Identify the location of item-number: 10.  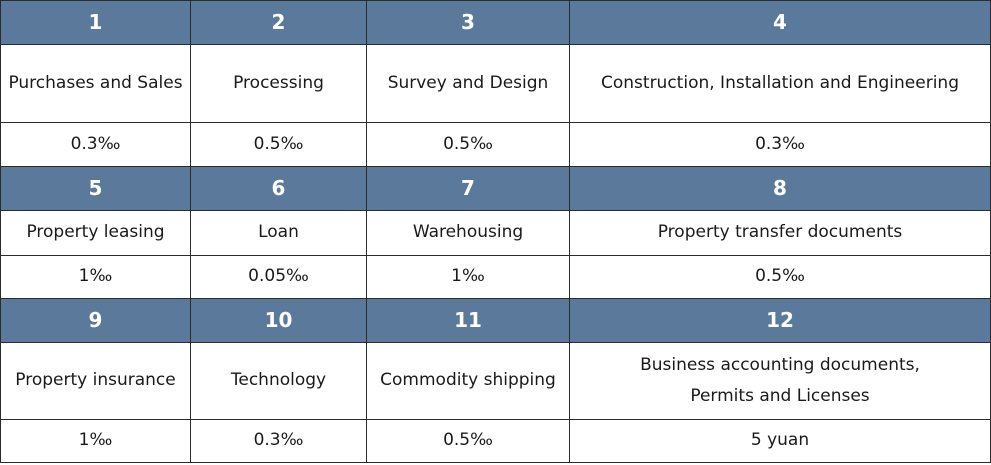
(278, 320).